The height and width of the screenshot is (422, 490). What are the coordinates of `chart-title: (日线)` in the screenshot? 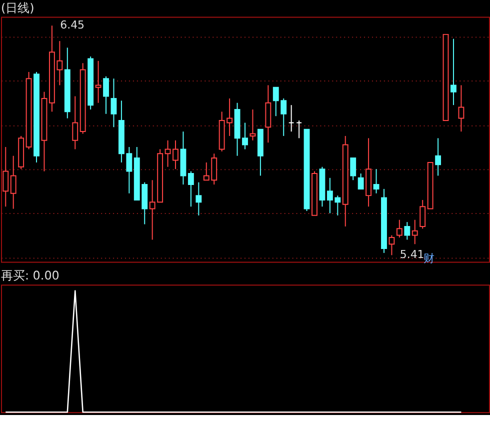 It's located at (17, 7).